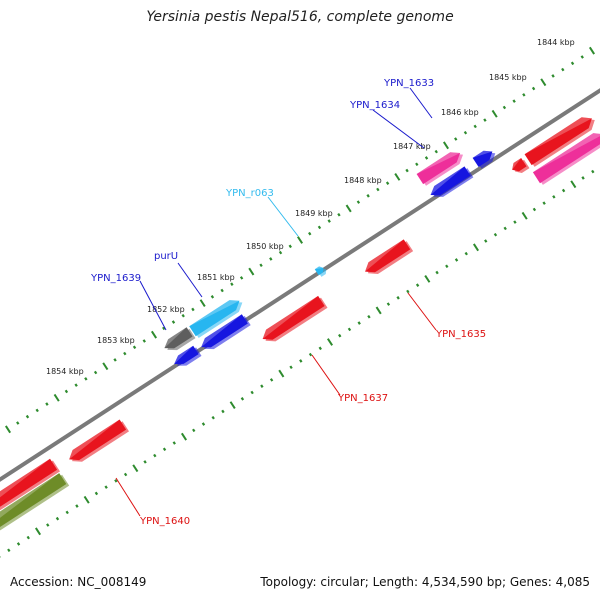 The image size is (600, 600). What do you see at coordinates (321, 271) in the screenshot?
I see `gene-ypn-r063` at bounding box center [321, 271].